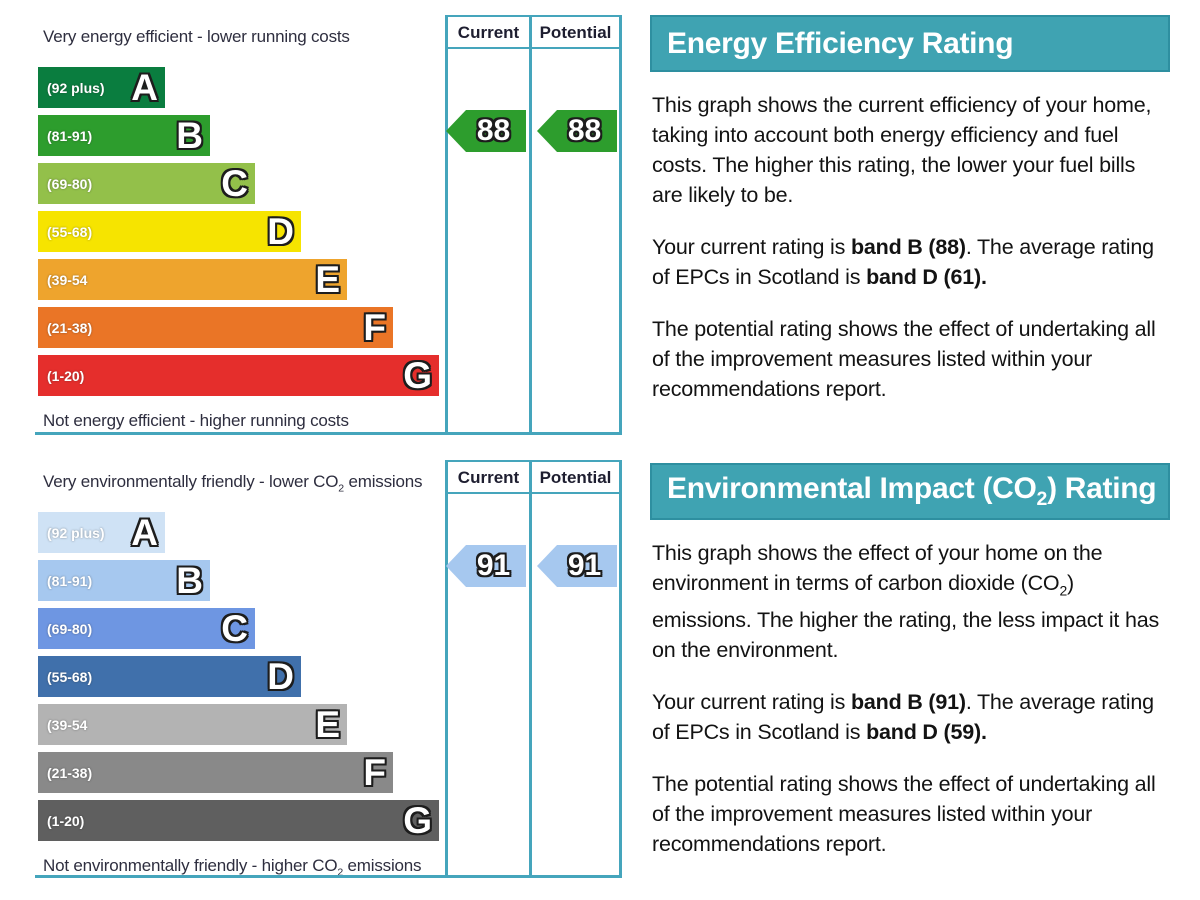  I want to click on current-rating-value: 88, so click(493, 130).